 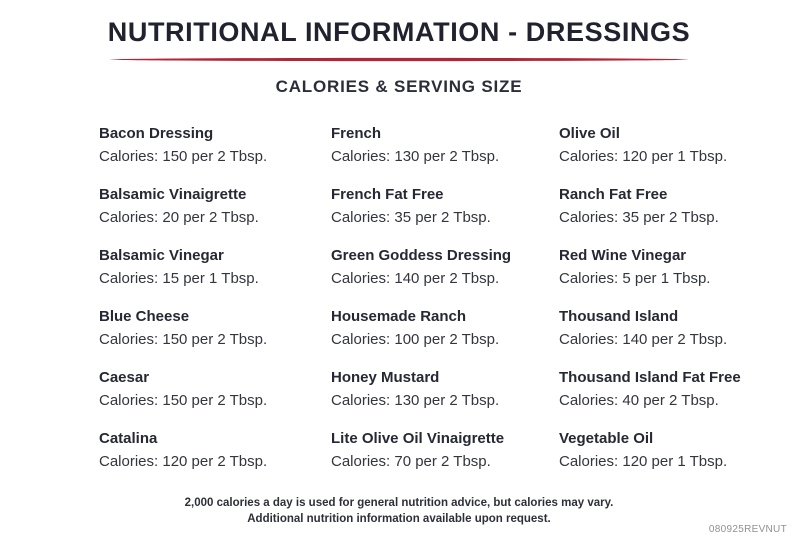 What do you see at coordinates (179, 278) in the screenshot?
I see `dressing-calories: Calories: 15 per 1 Tbsp.` at bounding box center [179, 278].